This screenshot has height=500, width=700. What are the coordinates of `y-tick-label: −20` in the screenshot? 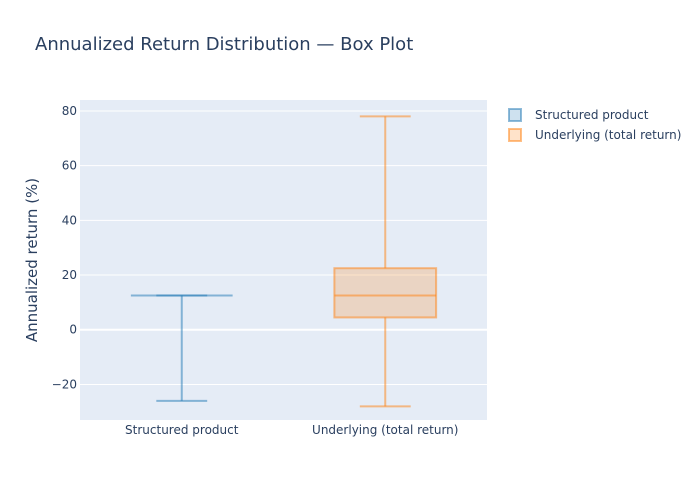 It's located at (64, 384).